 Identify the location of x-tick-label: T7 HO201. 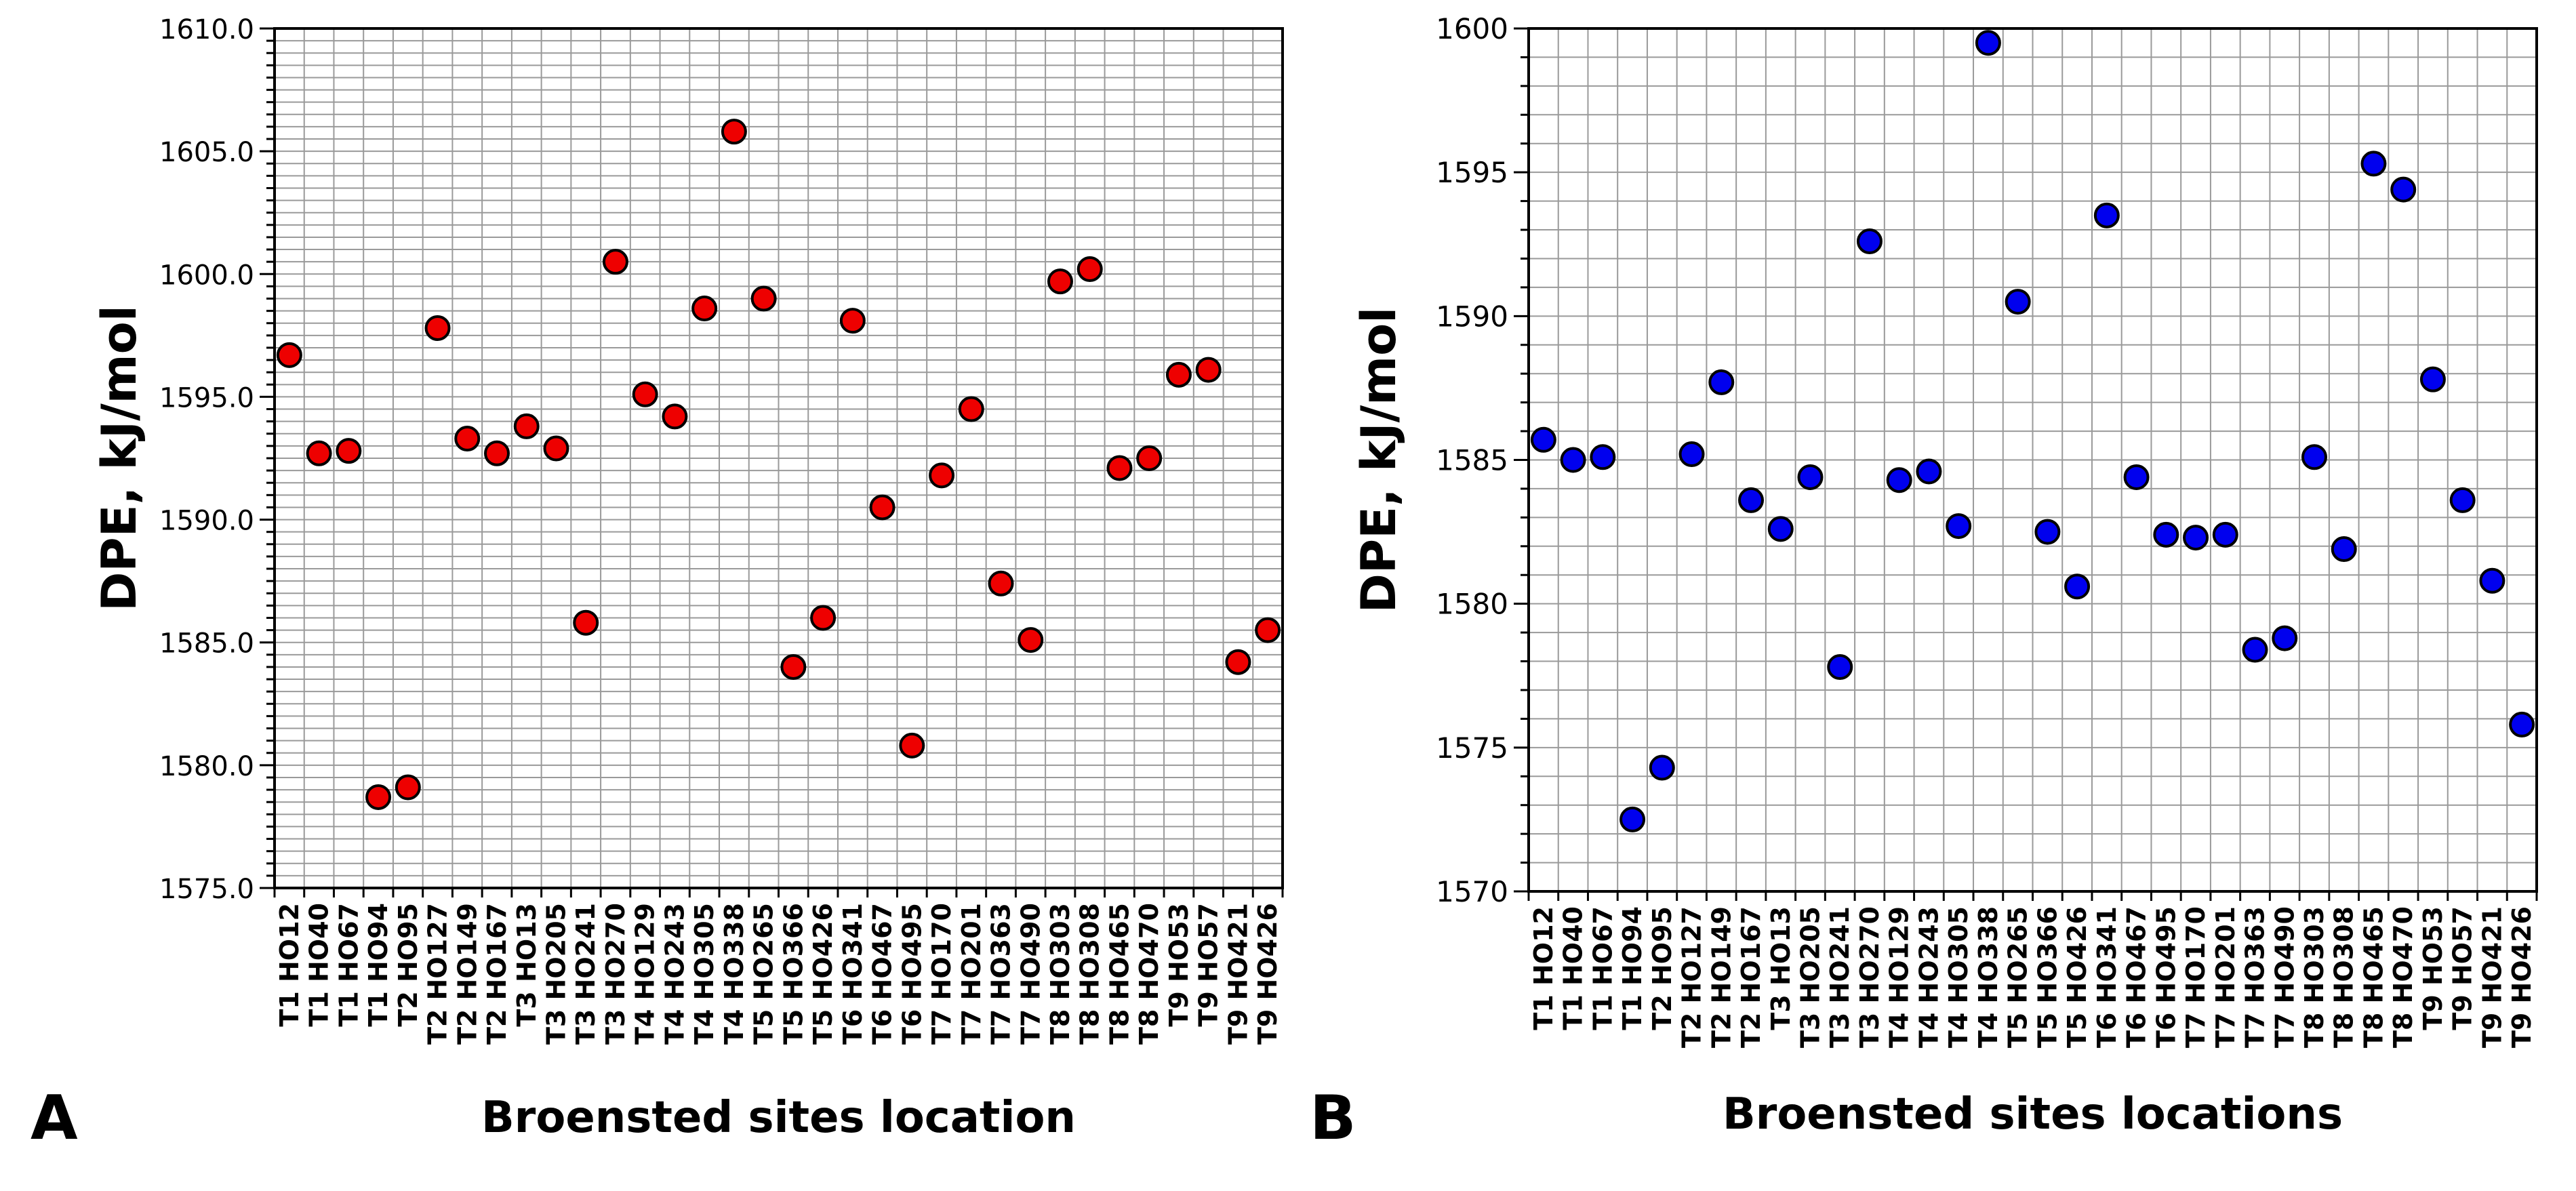
(2225, 977).